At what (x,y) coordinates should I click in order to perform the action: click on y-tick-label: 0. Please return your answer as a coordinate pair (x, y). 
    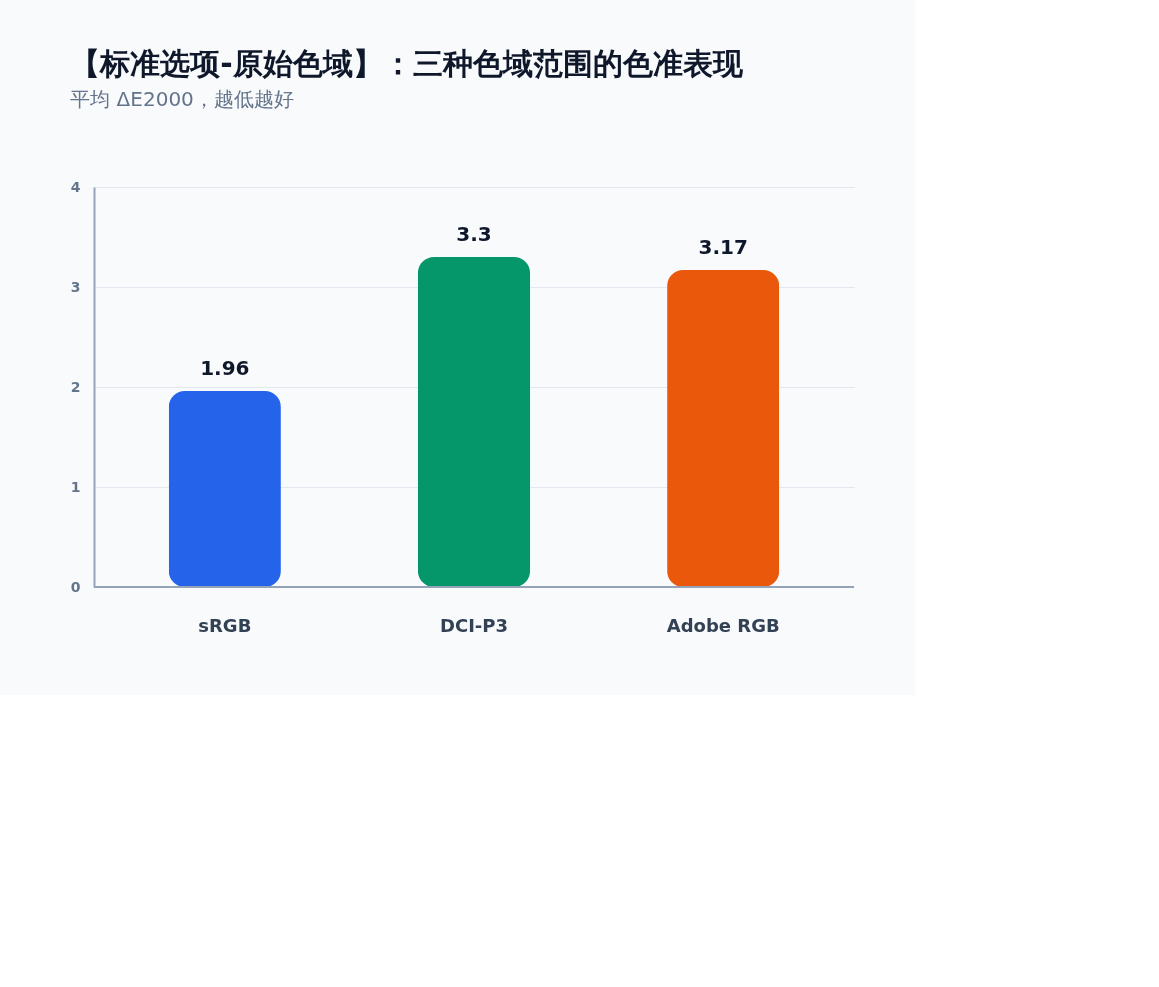
    Looking at the image, I should click on (75, 586).